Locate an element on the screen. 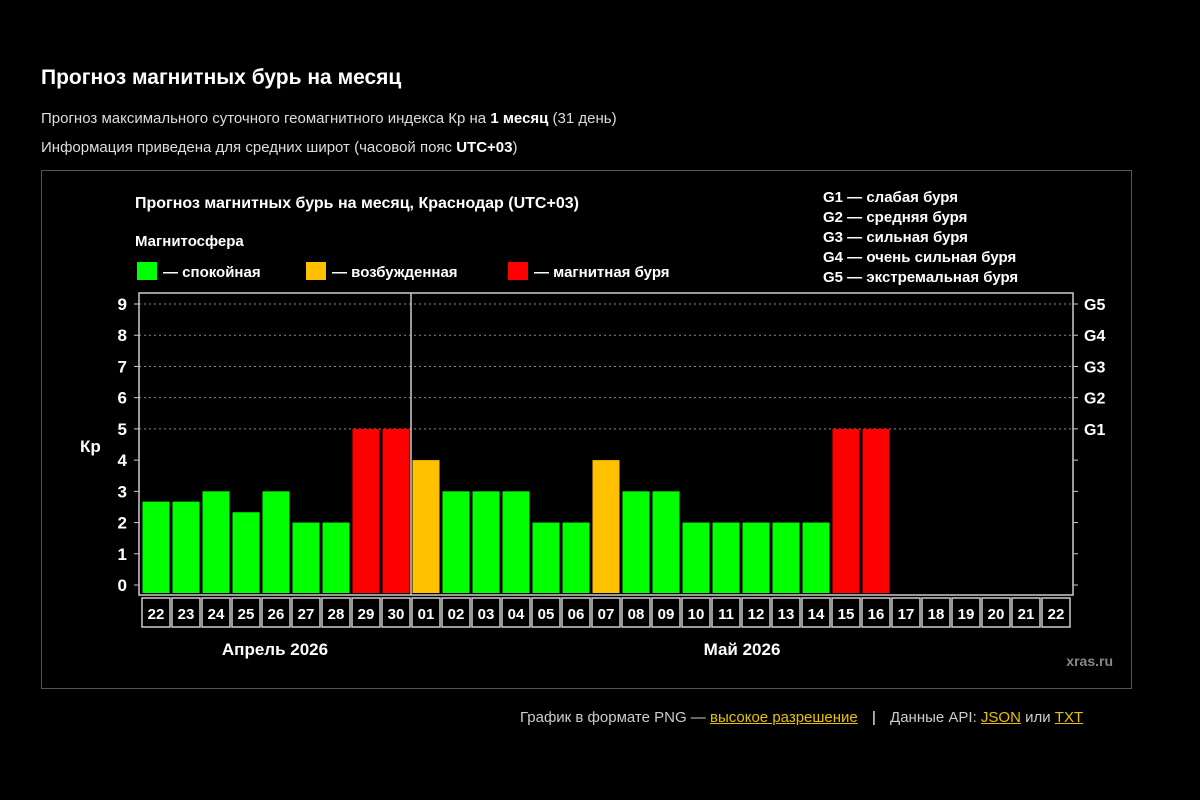 This screenshot has width=1200, height=800. day-label: 18 is located at coordinates (936, 614).